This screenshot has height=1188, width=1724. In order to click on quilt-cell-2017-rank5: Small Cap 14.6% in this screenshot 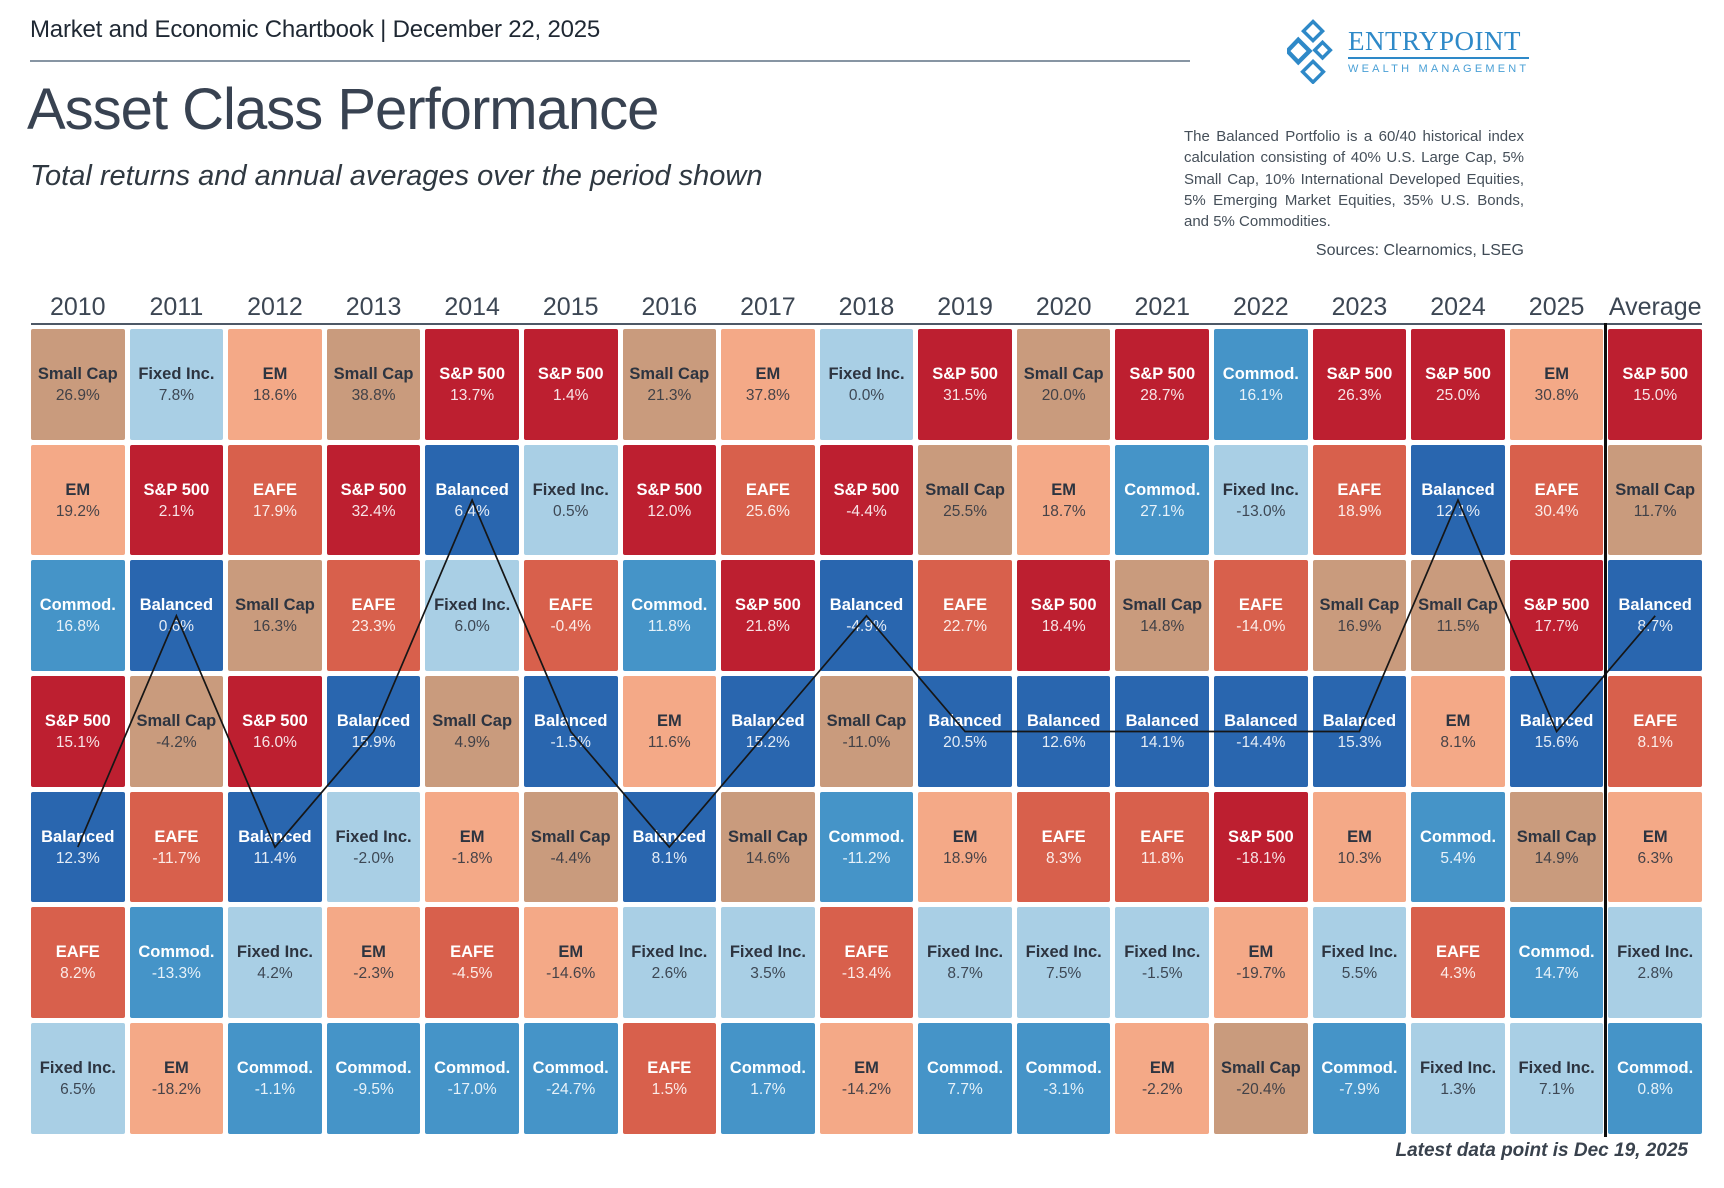, I will do `click(768, 847)`.